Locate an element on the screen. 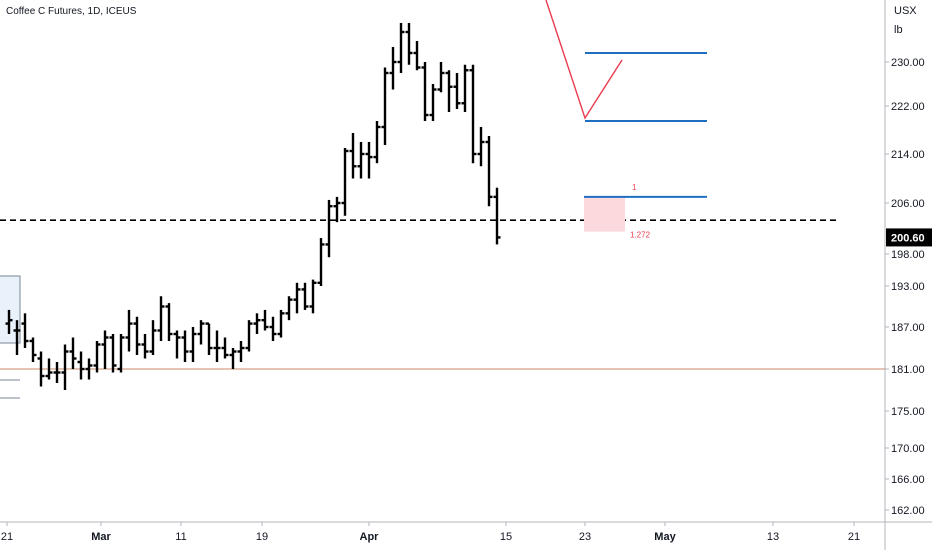 The height and width of the screenshot is (550, 932). x-tick-label: 23 is located at coordinates (585, 537).